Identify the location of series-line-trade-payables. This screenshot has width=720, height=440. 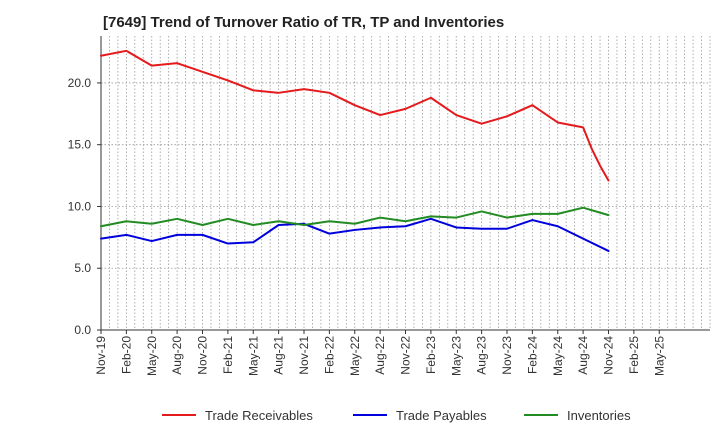
(355, 234).